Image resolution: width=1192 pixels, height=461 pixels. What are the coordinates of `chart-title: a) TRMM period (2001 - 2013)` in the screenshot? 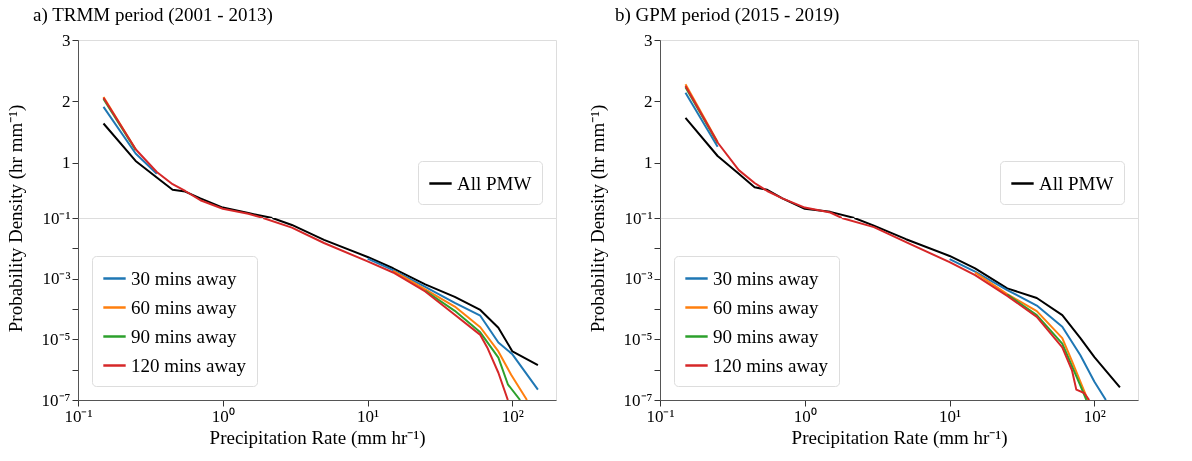 It's located at (153, 15).